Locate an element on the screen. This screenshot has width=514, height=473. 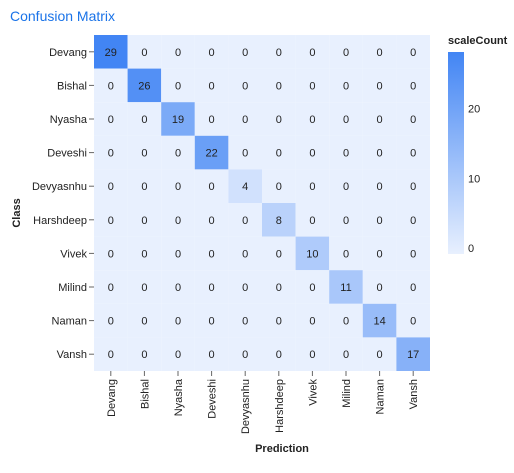
chart-title: Confusion Matrix is located at coordinates (63, 16).